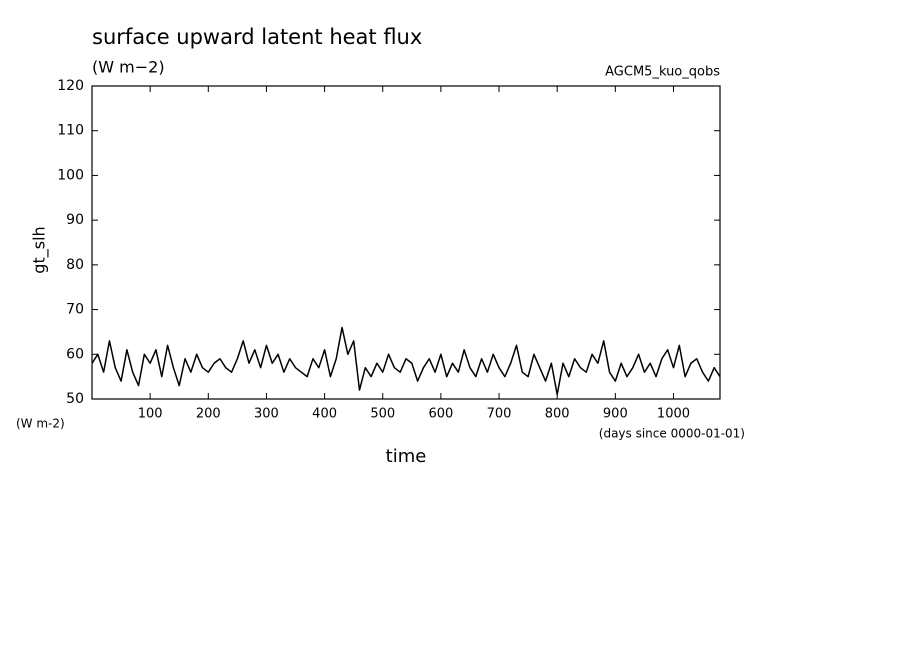  I want to click on x-tick-label: 300, so click(266, 414).